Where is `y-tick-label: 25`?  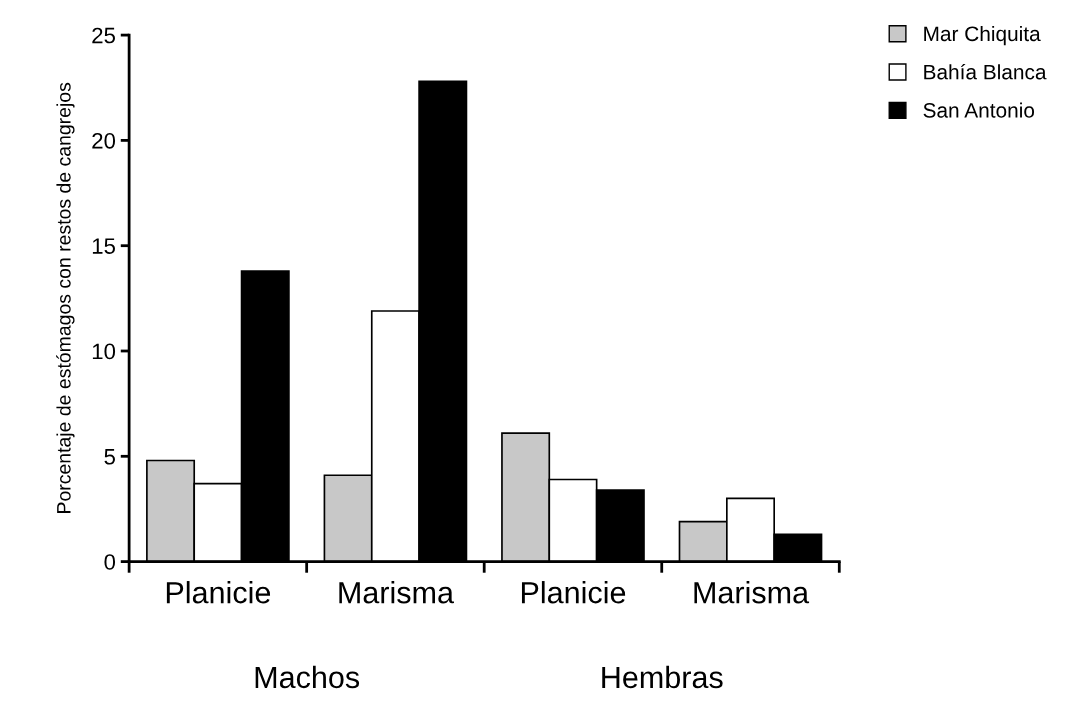 y-tick-label: 25 is located at coordinates (103, 35).